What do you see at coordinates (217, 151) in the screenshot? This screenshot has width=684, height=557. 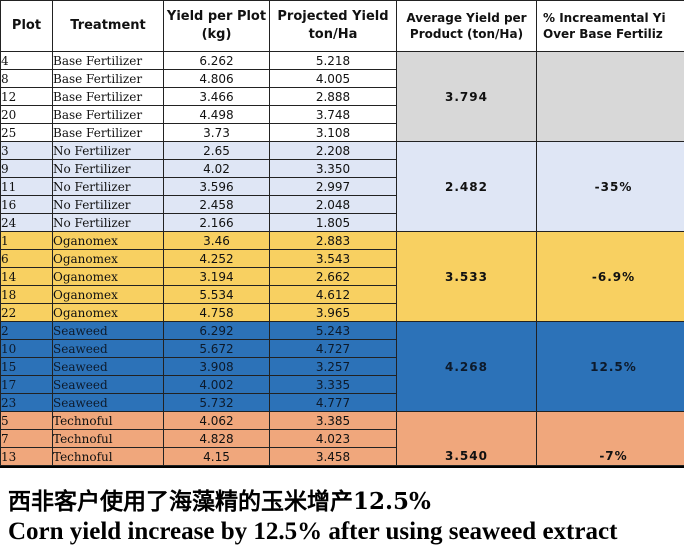 I see `yield-per-plot-cell: 2.65` at bounding box center [217, 151].